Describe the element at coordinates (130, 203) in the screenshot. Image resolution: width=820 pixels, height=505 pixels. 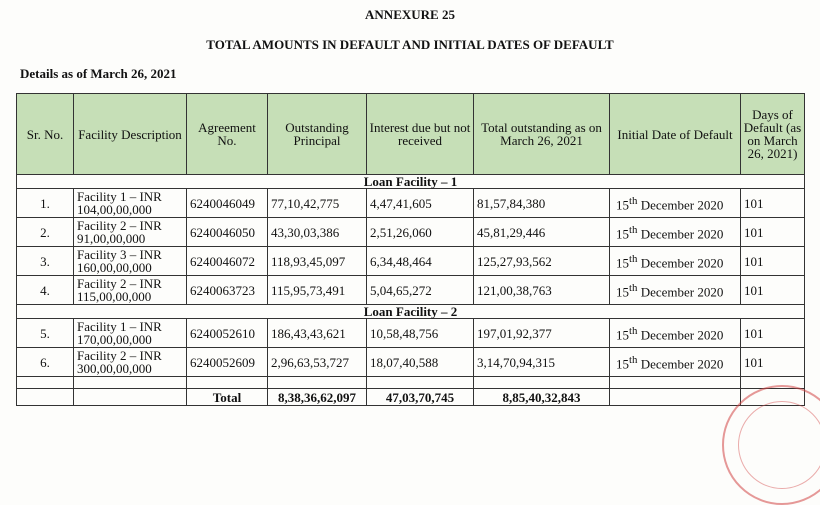
I see `cell-facility-description: Facility 1 – INR 104,00,00,000` at that location.